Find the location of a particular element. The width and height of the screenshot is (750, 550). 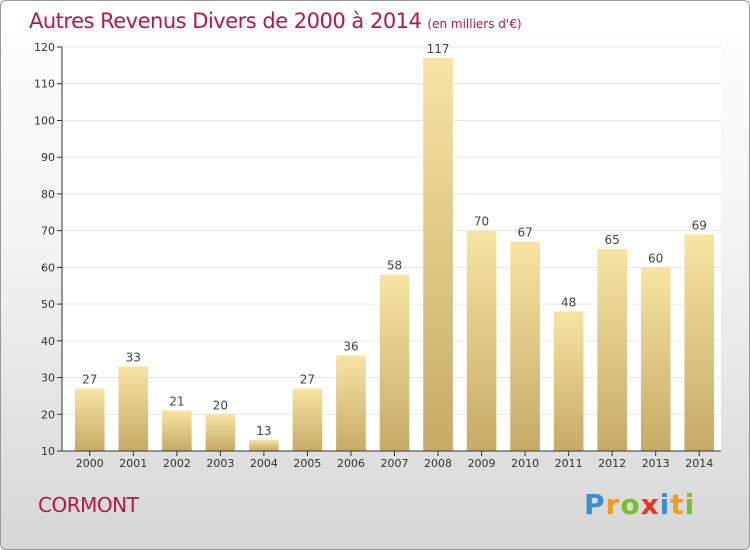

data-label: 33 is located at coordinates (133, 358).